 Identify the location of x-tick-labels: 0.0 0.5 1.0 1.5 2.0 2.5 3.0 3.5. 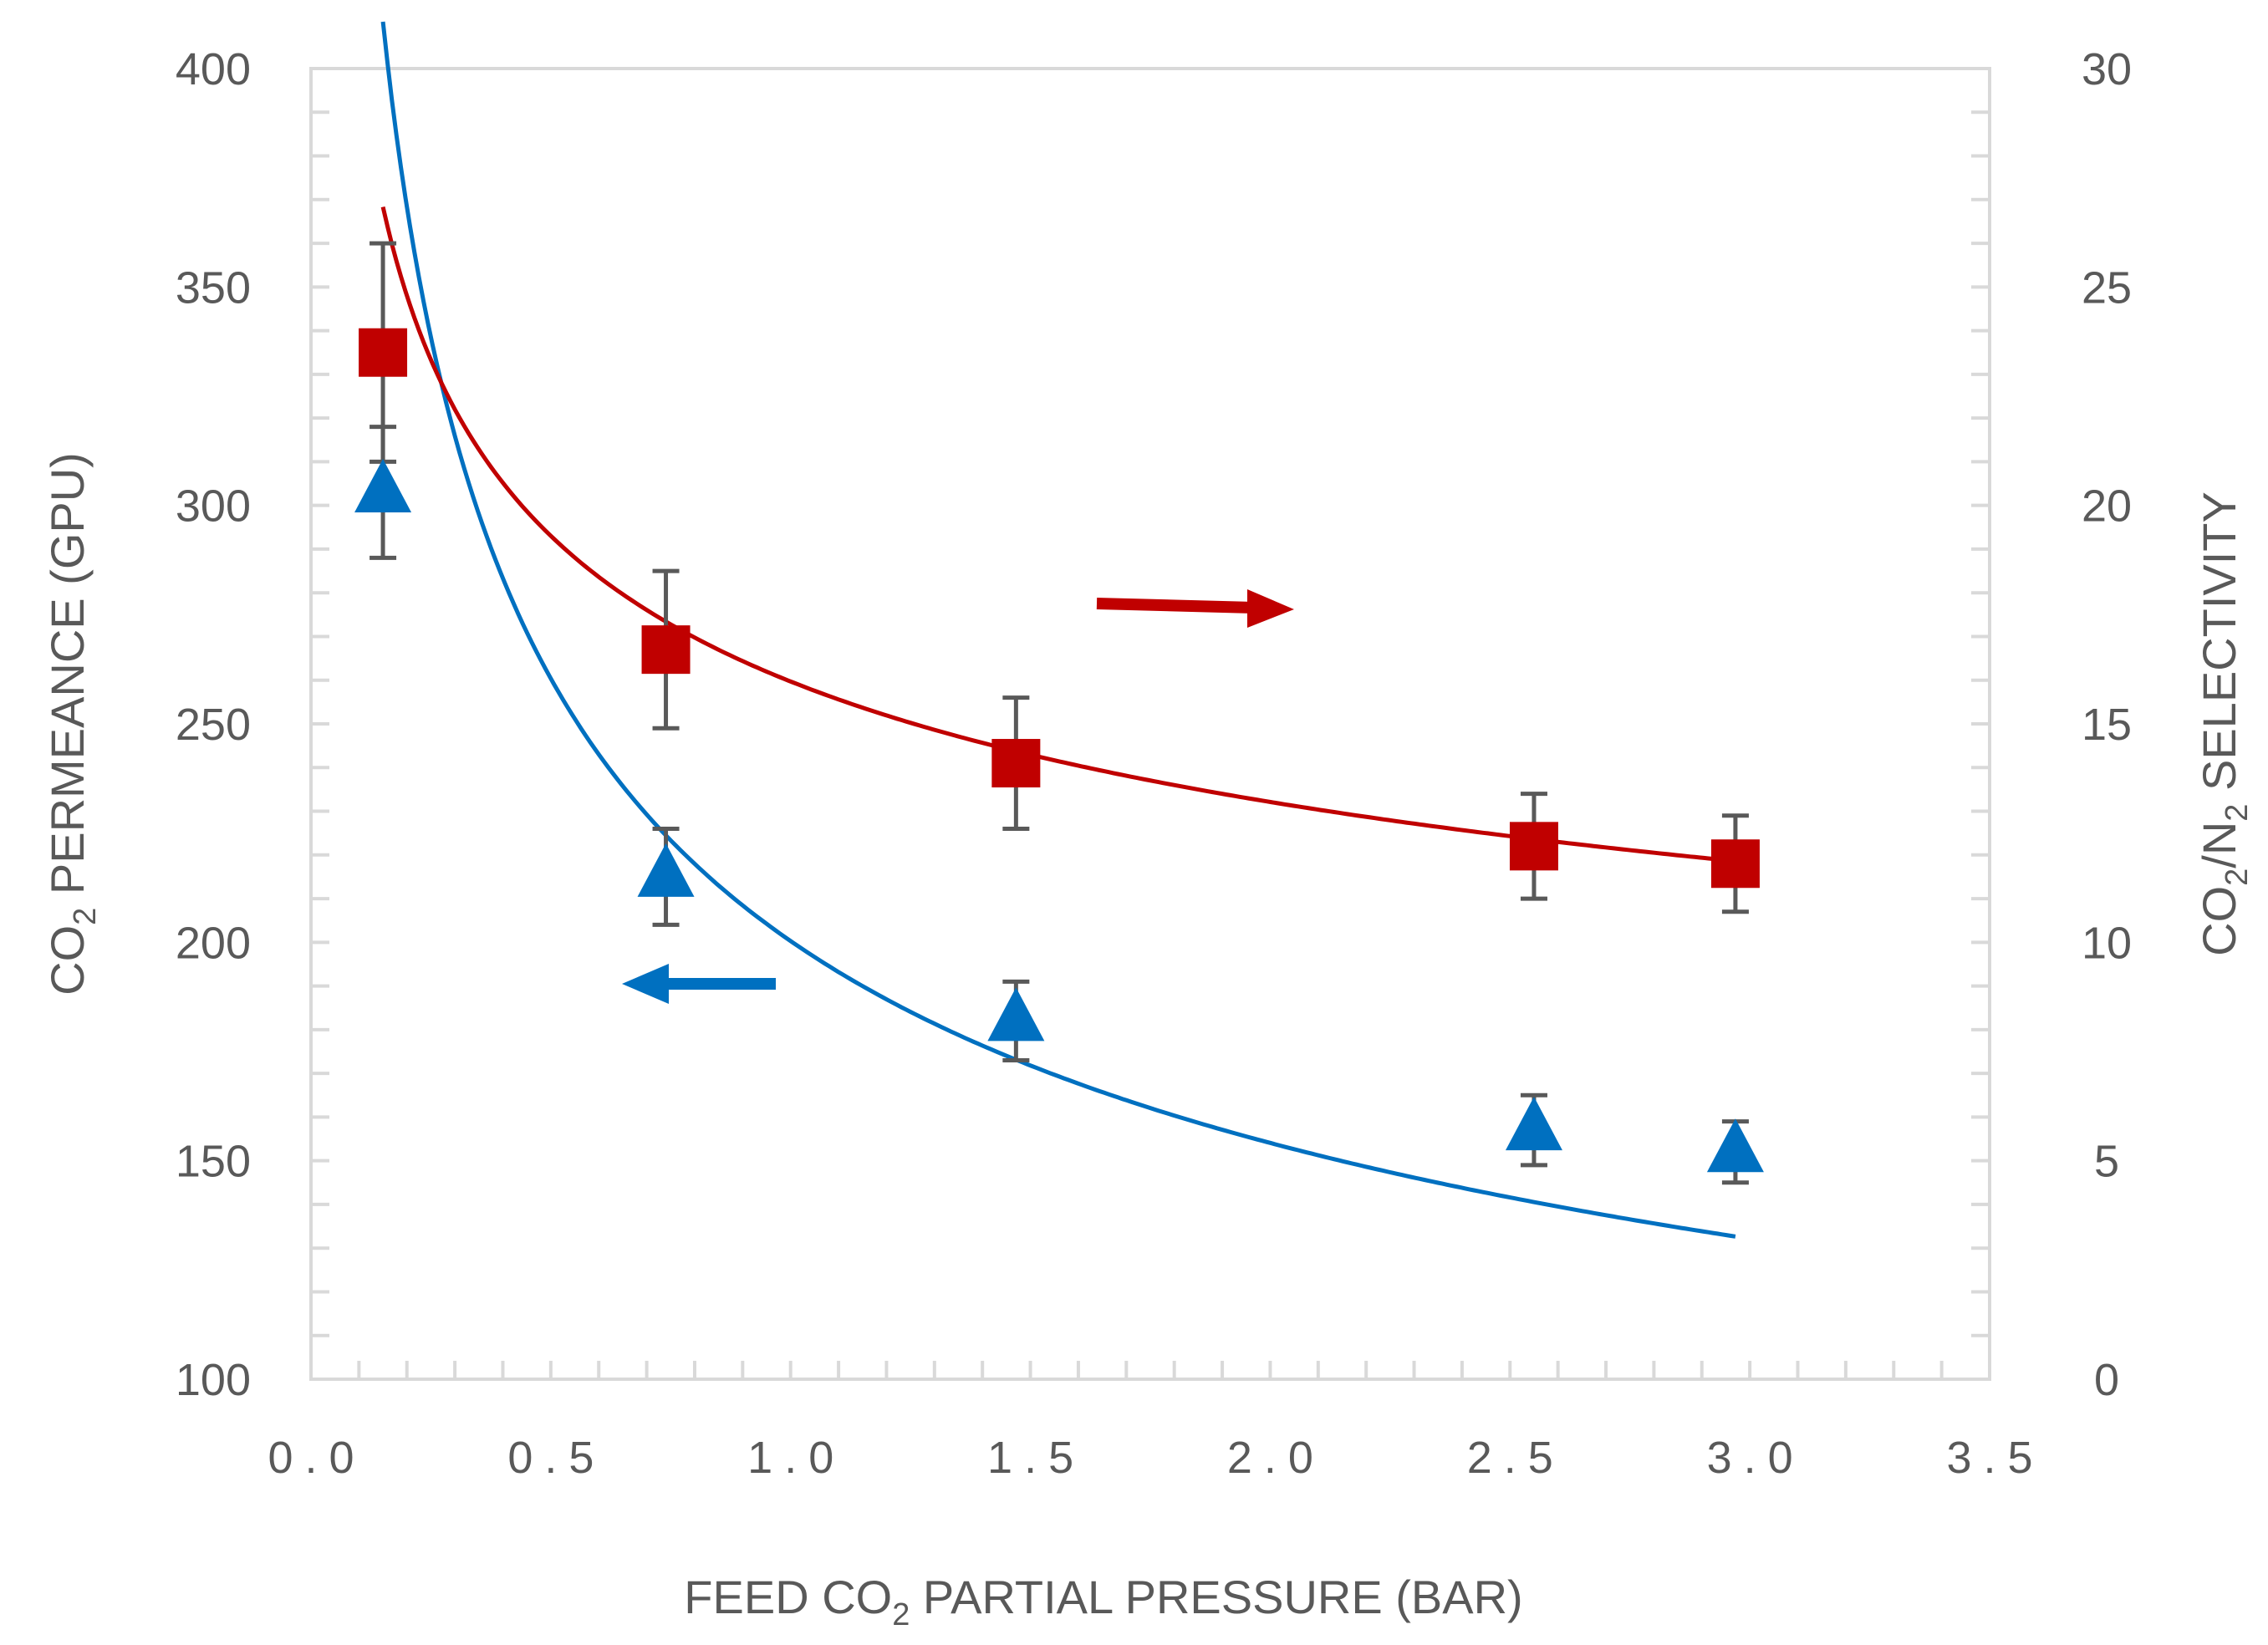
(1156, 1458).